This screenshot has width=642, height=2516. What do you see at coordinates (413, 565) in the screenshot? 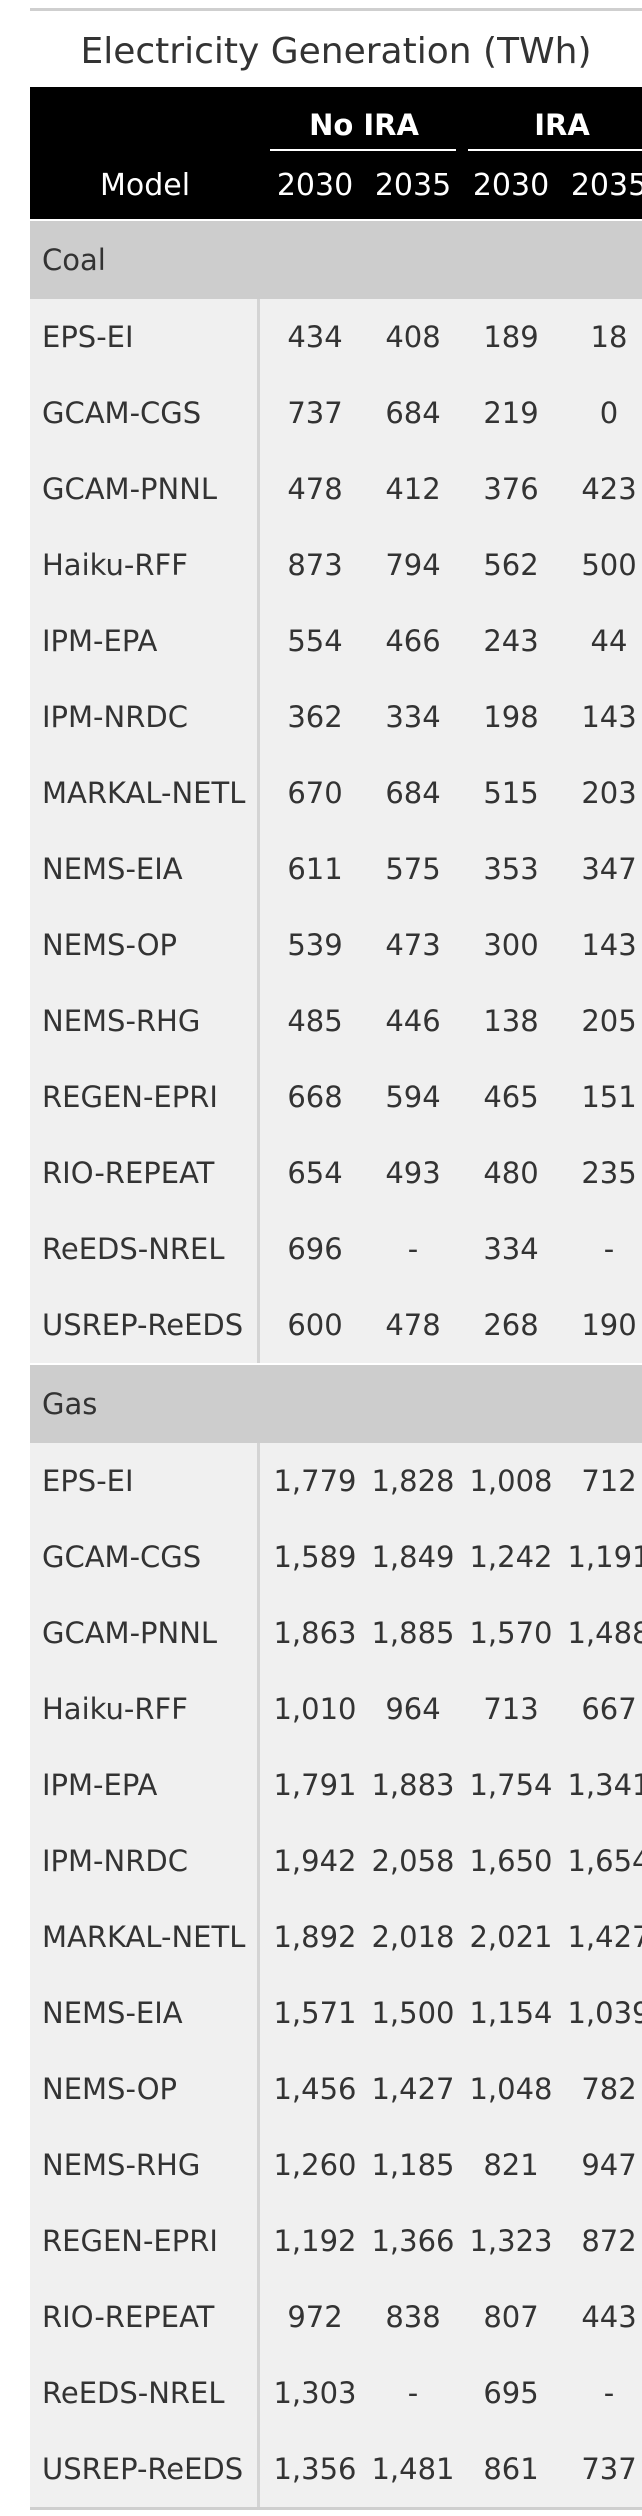
I see `value-cell: 794` at bounding box center [413, 565].